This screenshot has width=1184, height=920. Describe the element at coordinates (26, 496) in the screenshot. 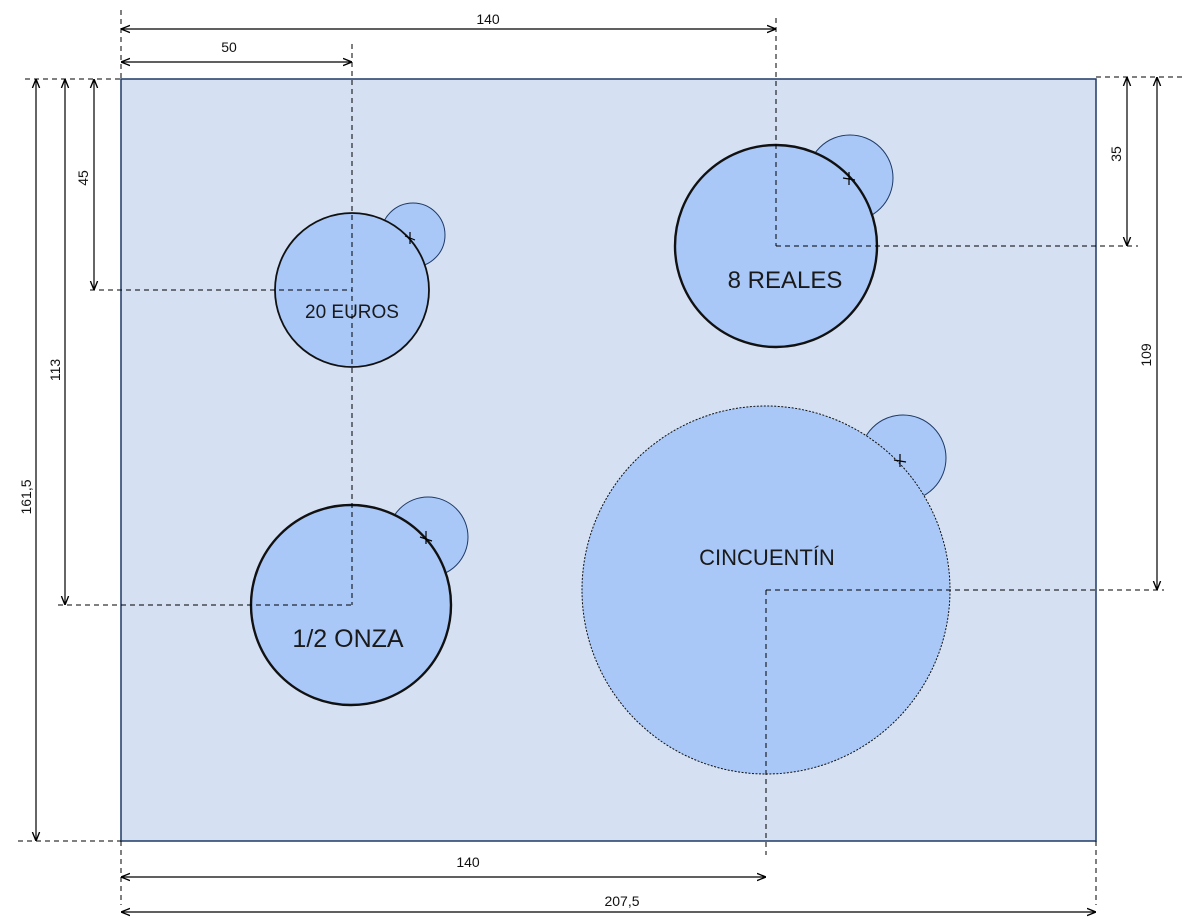

I see `dim-label-left-161-5: 161,5` at that location.